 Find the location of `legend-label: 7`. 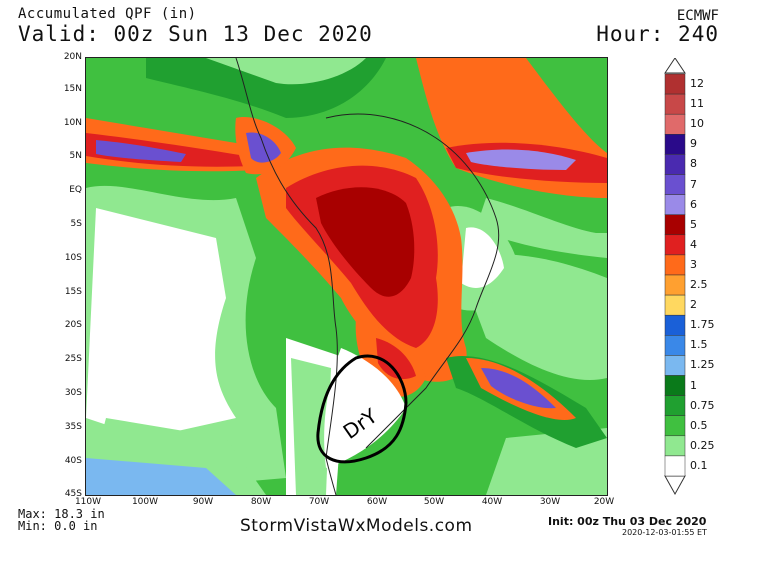

legend-label: 7 is located at coordinates (693, 184).